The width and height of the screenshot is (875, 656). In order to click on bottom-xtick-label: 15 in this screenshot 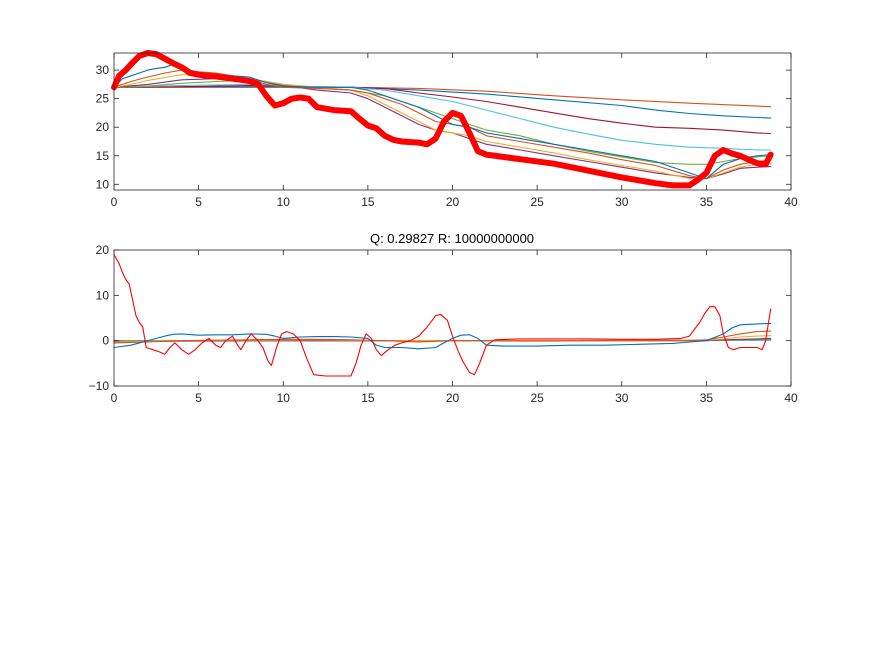, I will do `click(368, 398)`.